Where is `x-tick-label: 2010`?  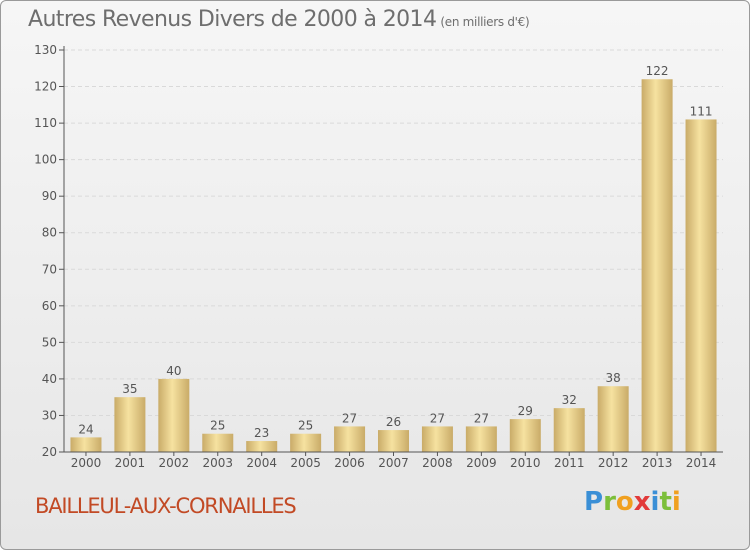 x-tick-label: 2010 is located at coordinates (525, 463).